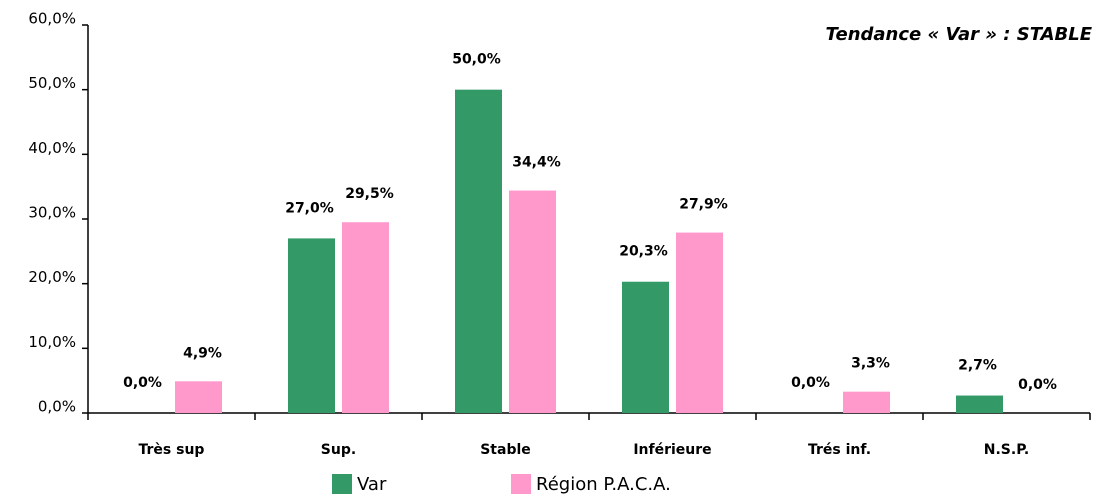 This screenshot has height=495, width=1100. Describe the element at coordinates (338, 450) in the screenshot. I see `x-tick-label: Sup.` at that location.